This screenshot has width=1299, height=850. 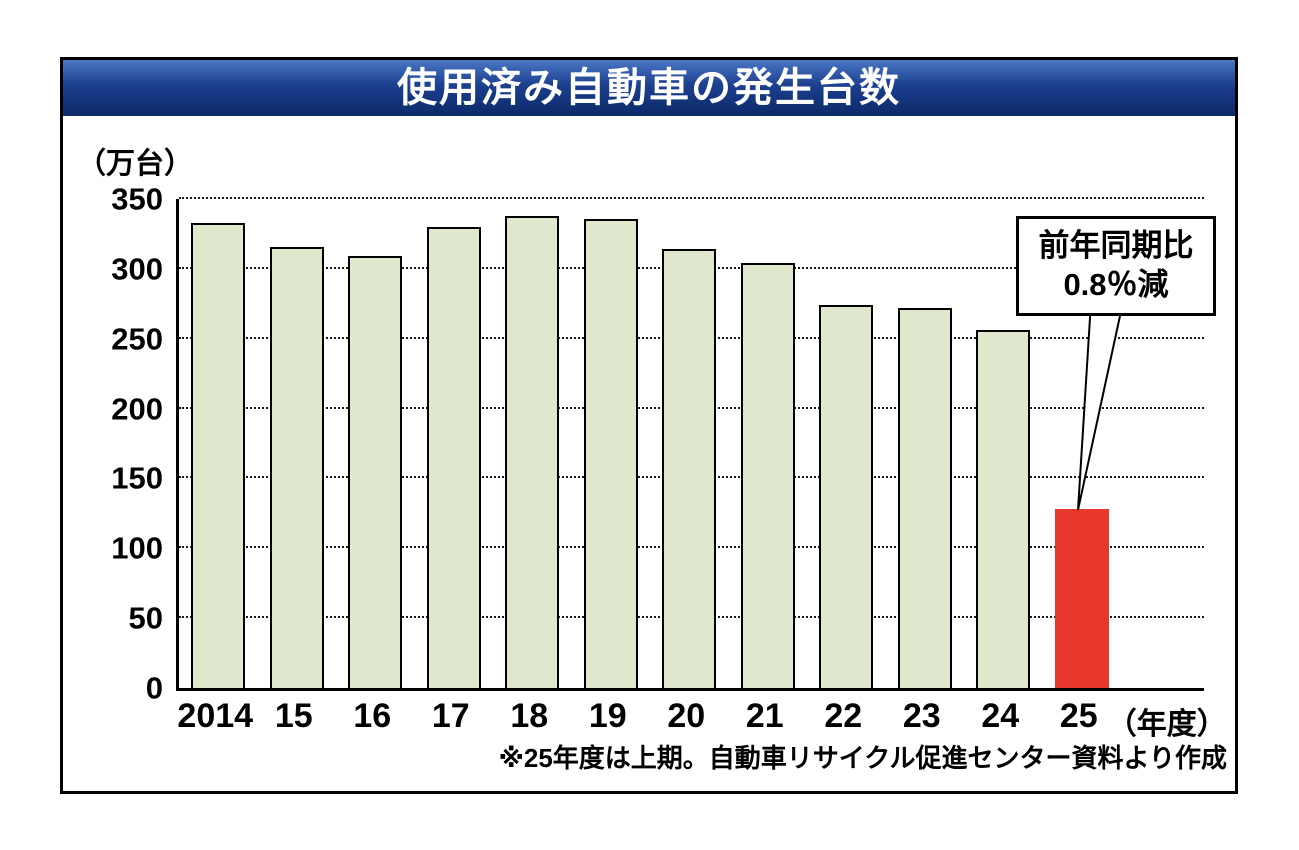 I want to click on chart-title-bar: 使用済み自動車の発生台数, so click(x=649, y=88).